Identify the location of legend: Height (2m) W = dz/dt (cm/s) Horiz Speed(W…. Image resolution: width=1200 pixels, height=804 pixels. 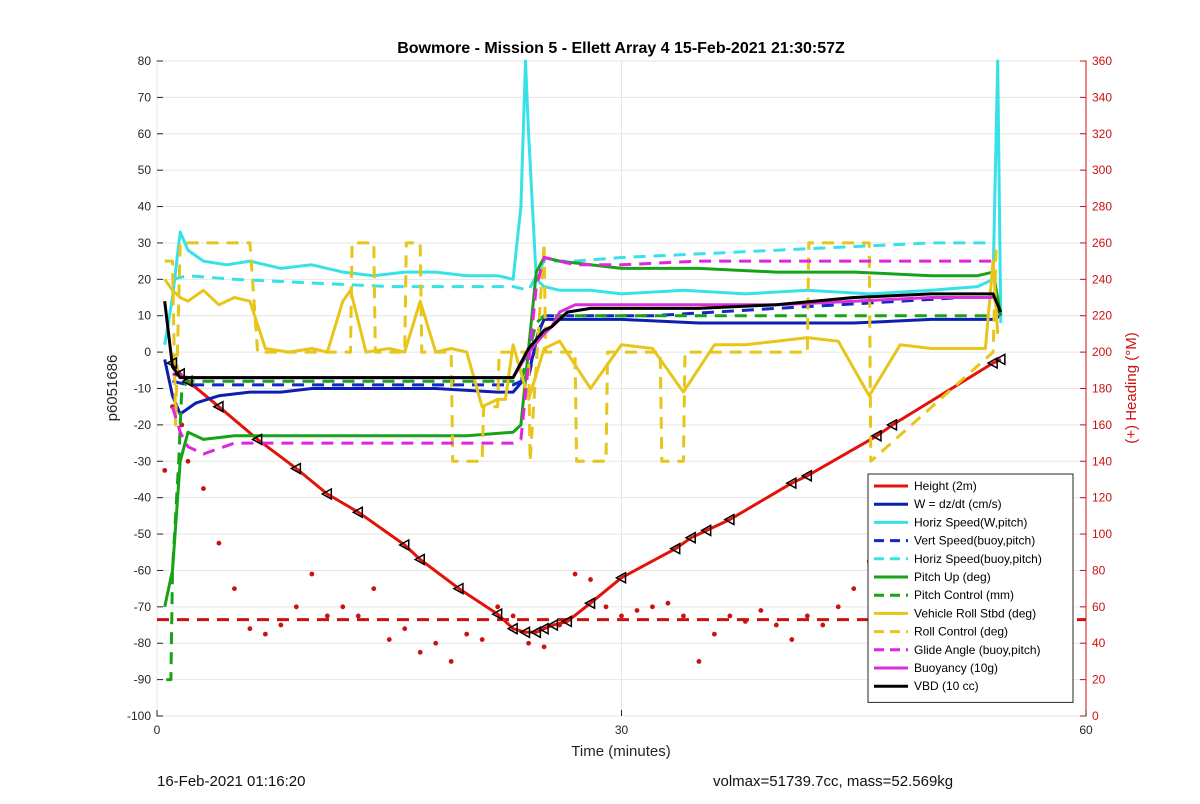
(970, 588).